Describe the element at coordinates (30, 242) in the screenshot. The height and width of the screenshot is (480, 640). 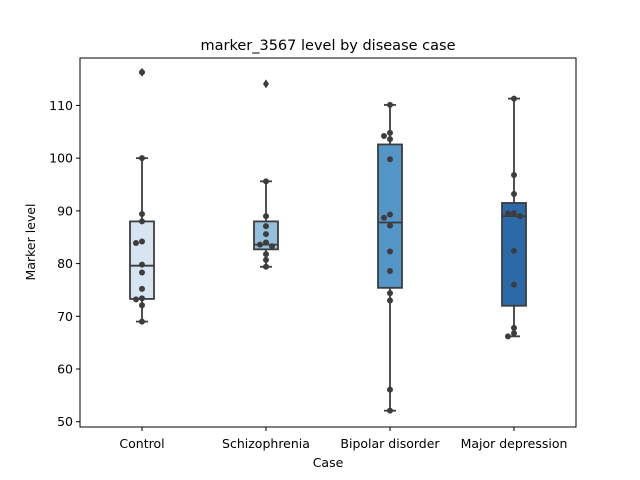
I see `y-axis-label: Marker level` at that location.